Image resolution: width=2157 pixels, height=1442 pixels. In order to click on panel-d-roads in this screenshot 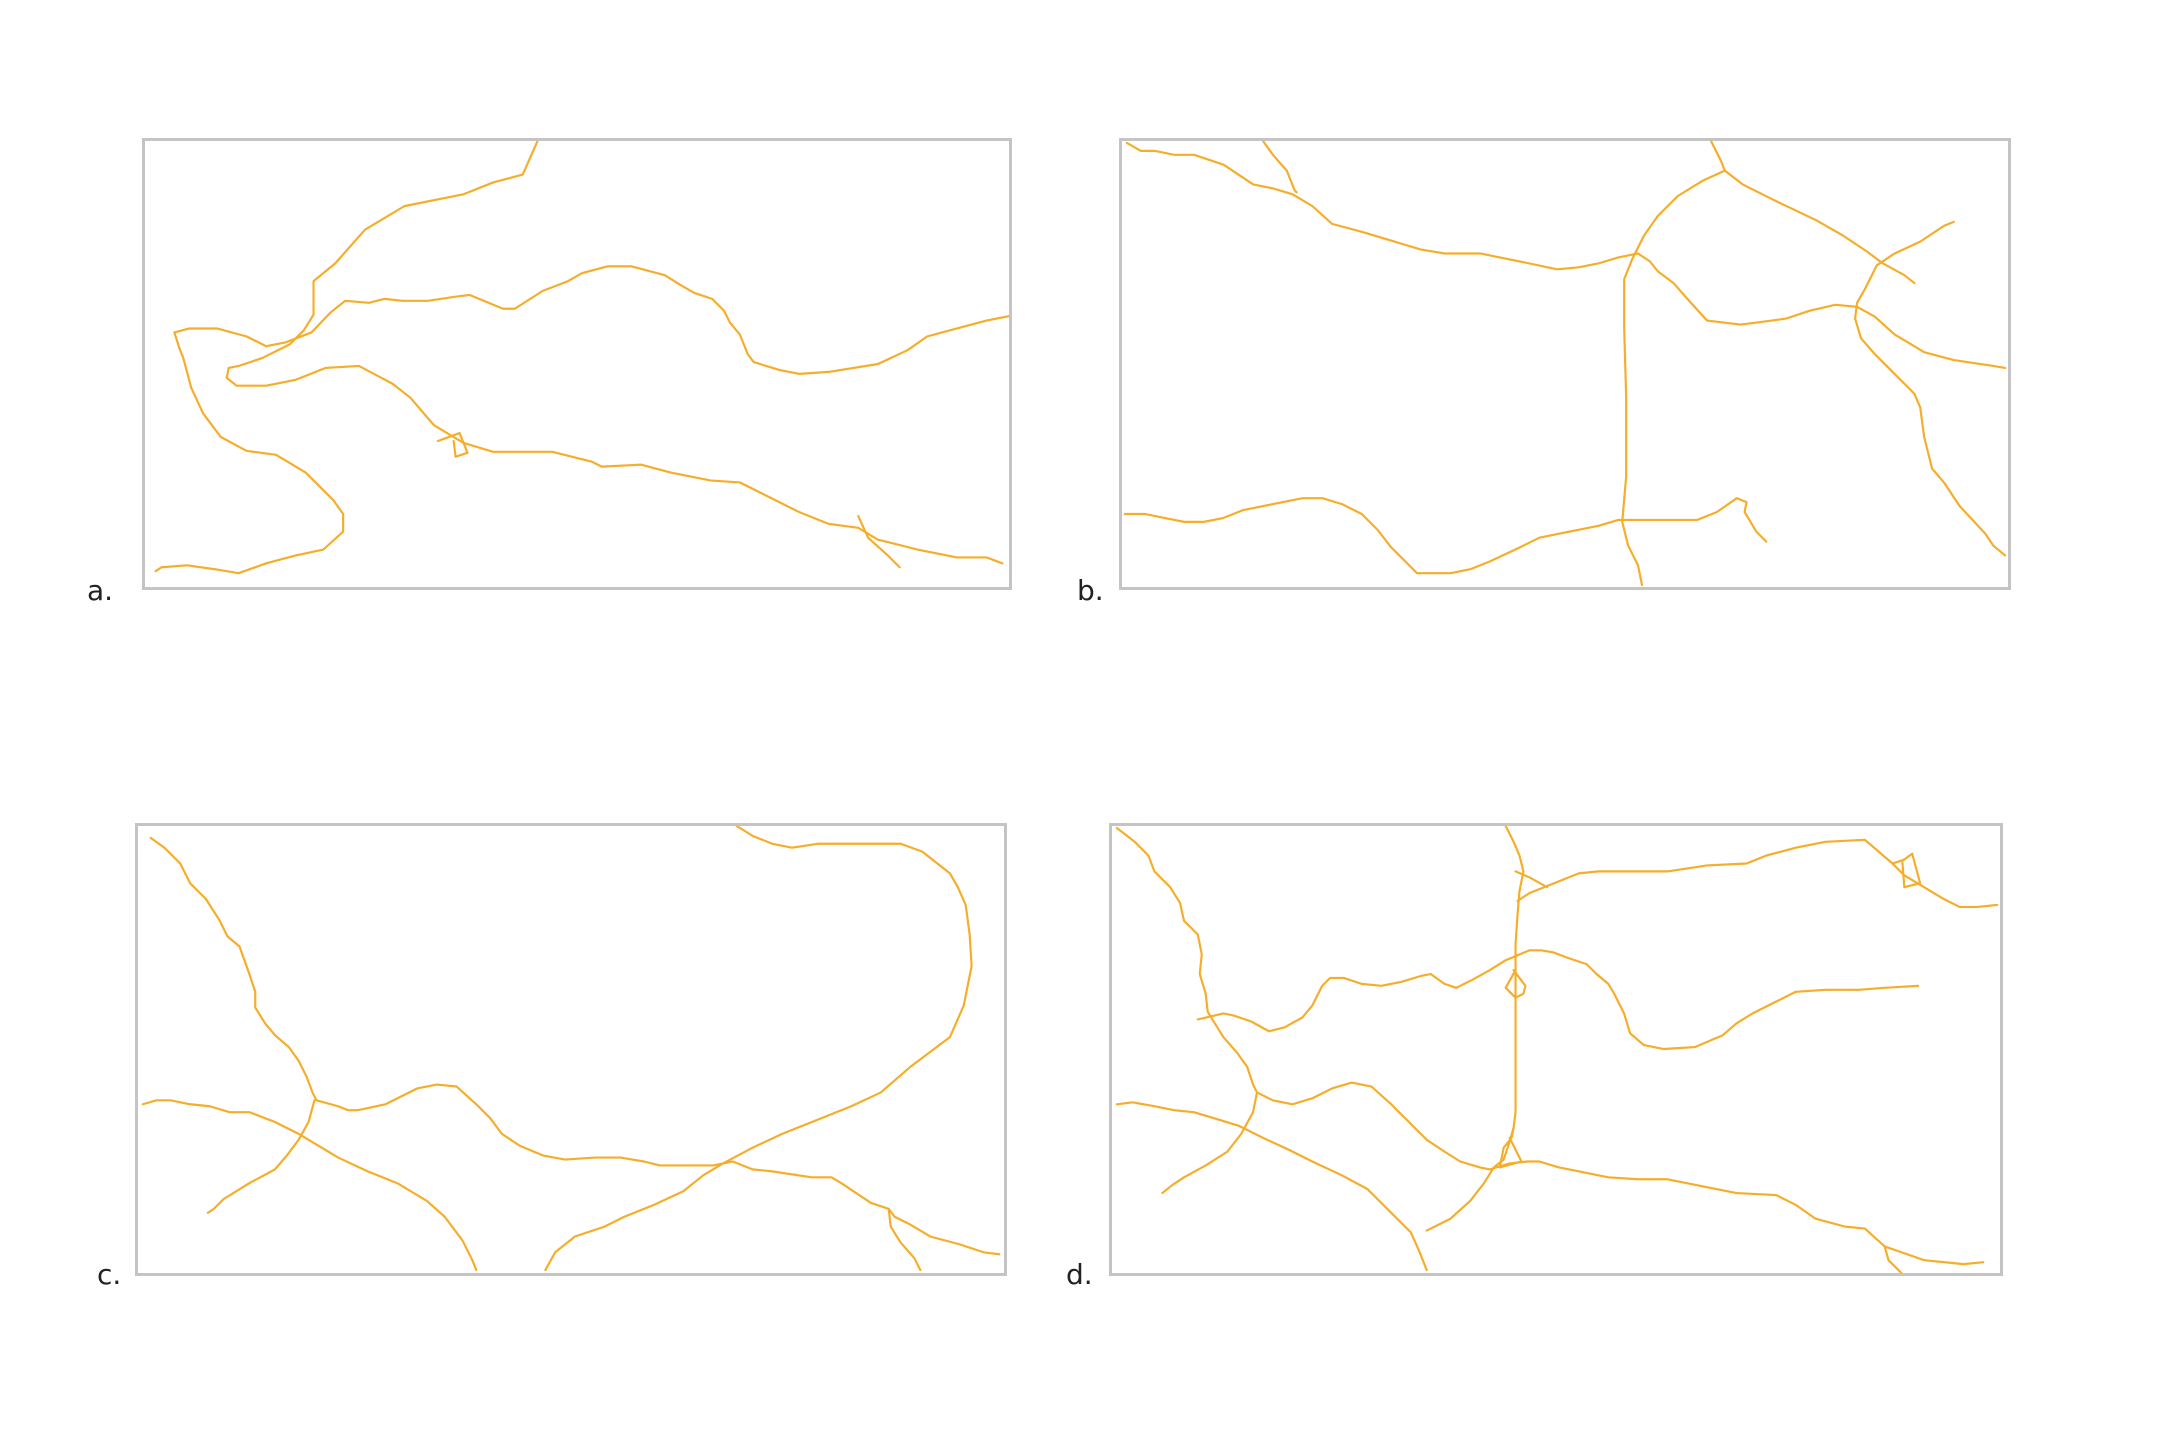, I will do `click(1557, 1049)`.